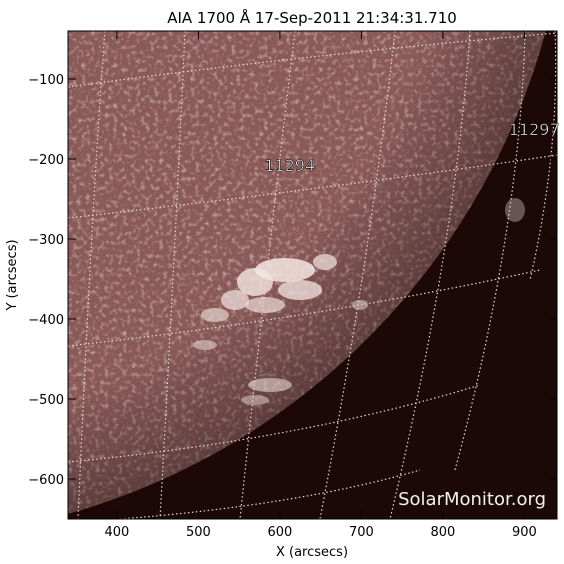 Image resolution: width=564 pixels, height=564 pixels. I want to click on x-tick-label: 900, so click(524, 532).